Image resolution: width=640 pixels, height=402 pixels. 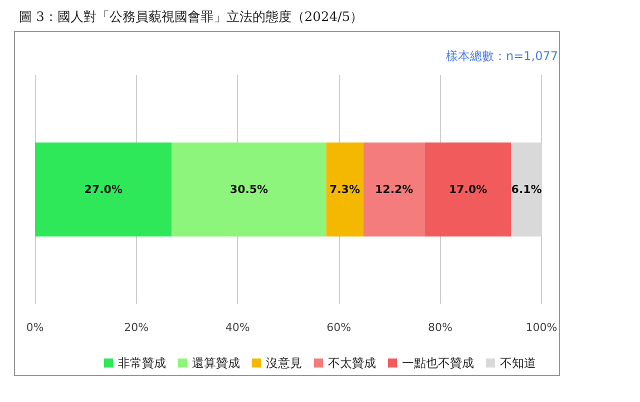 I want to click on legend-label: 不知道, so click(x=518, y=363).